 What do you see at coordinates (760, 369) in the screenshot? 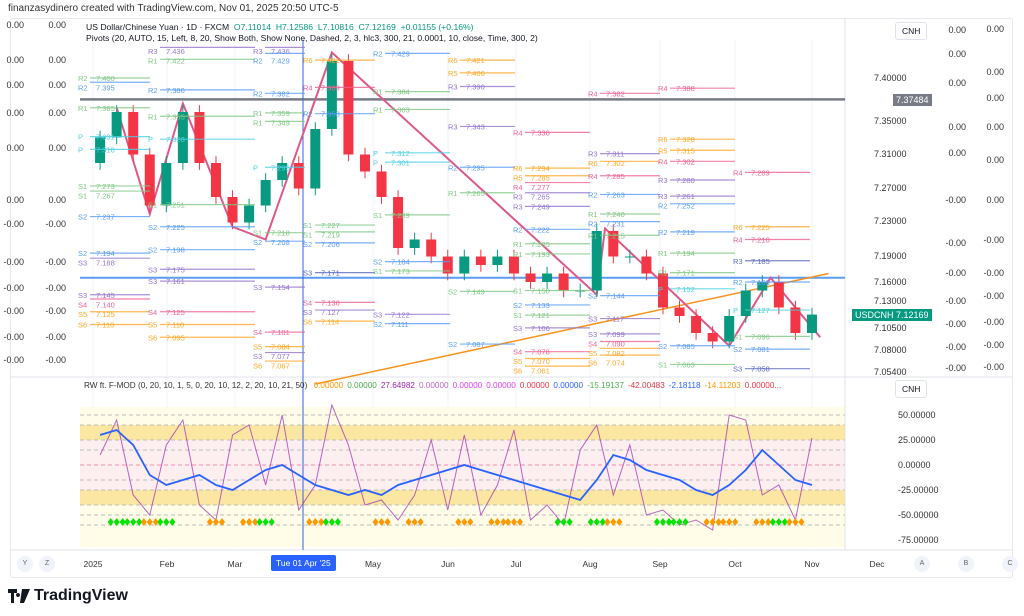
I see `pivot-level-value: 7.058` at bounding box center [760, 369].